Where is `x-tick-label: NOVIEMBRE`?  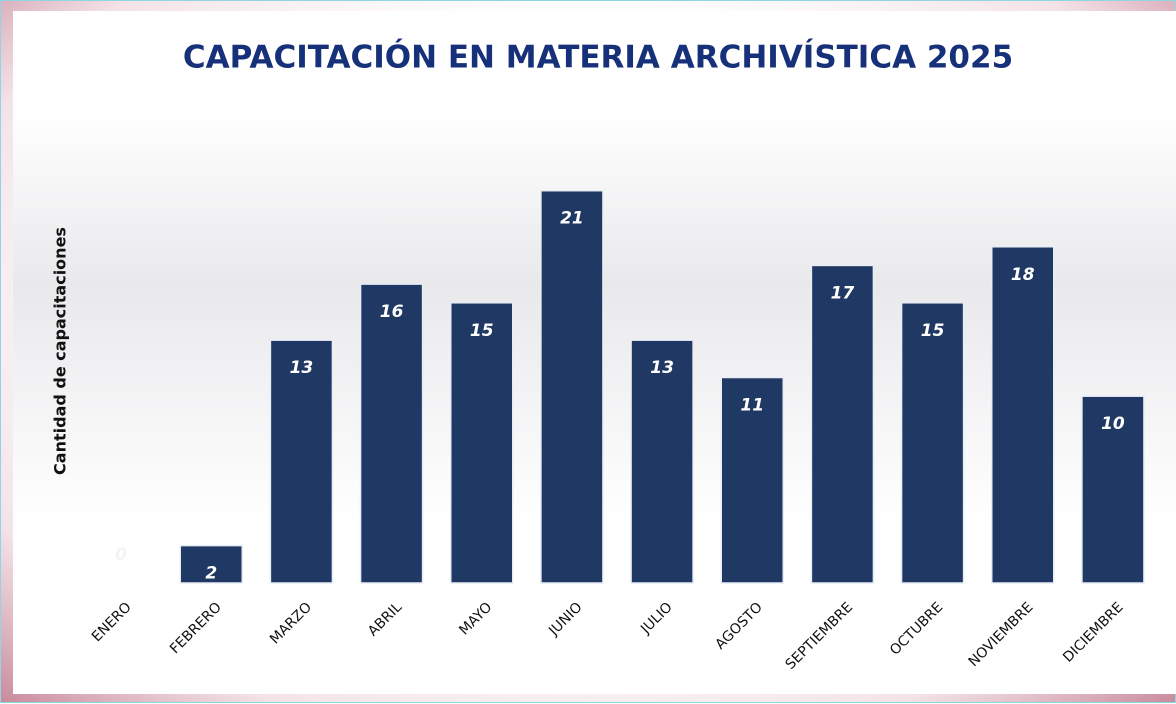 x-tick-label: NOVIEMBRE is located at coordinates (1001, 634).